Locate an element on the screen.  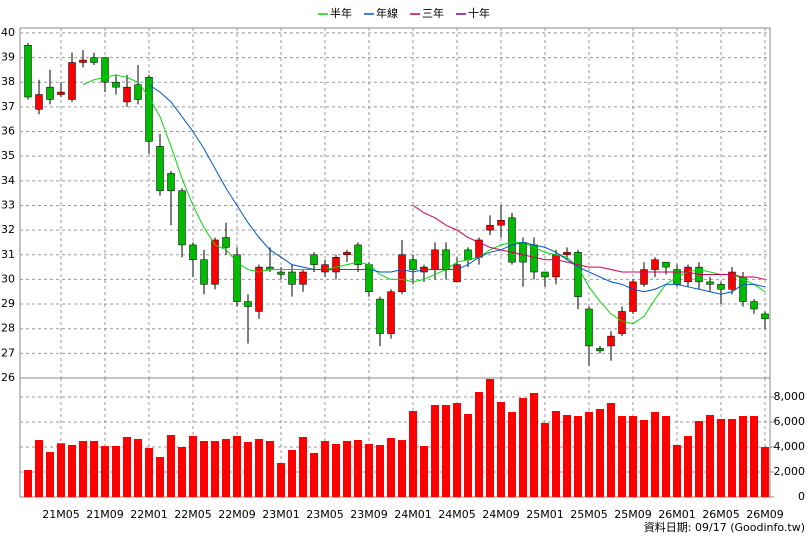
y-tick-label: 29 is located at coordinates (8, 303).